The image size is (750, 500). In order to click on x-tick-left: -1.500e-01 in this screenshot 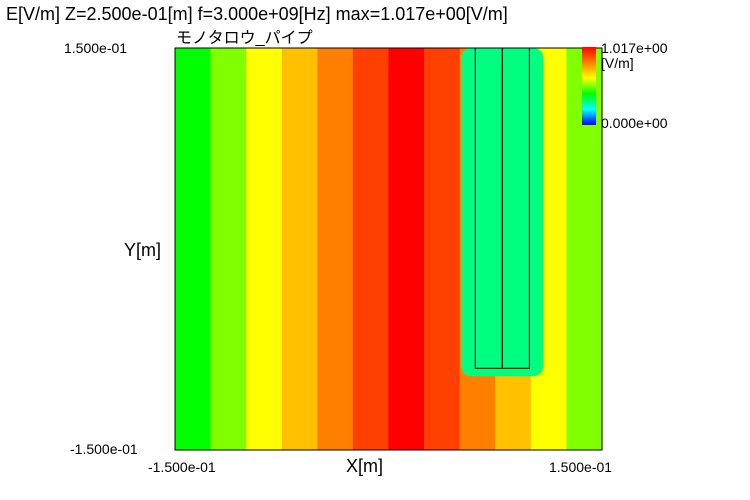, I will do `click(182, 467)`.